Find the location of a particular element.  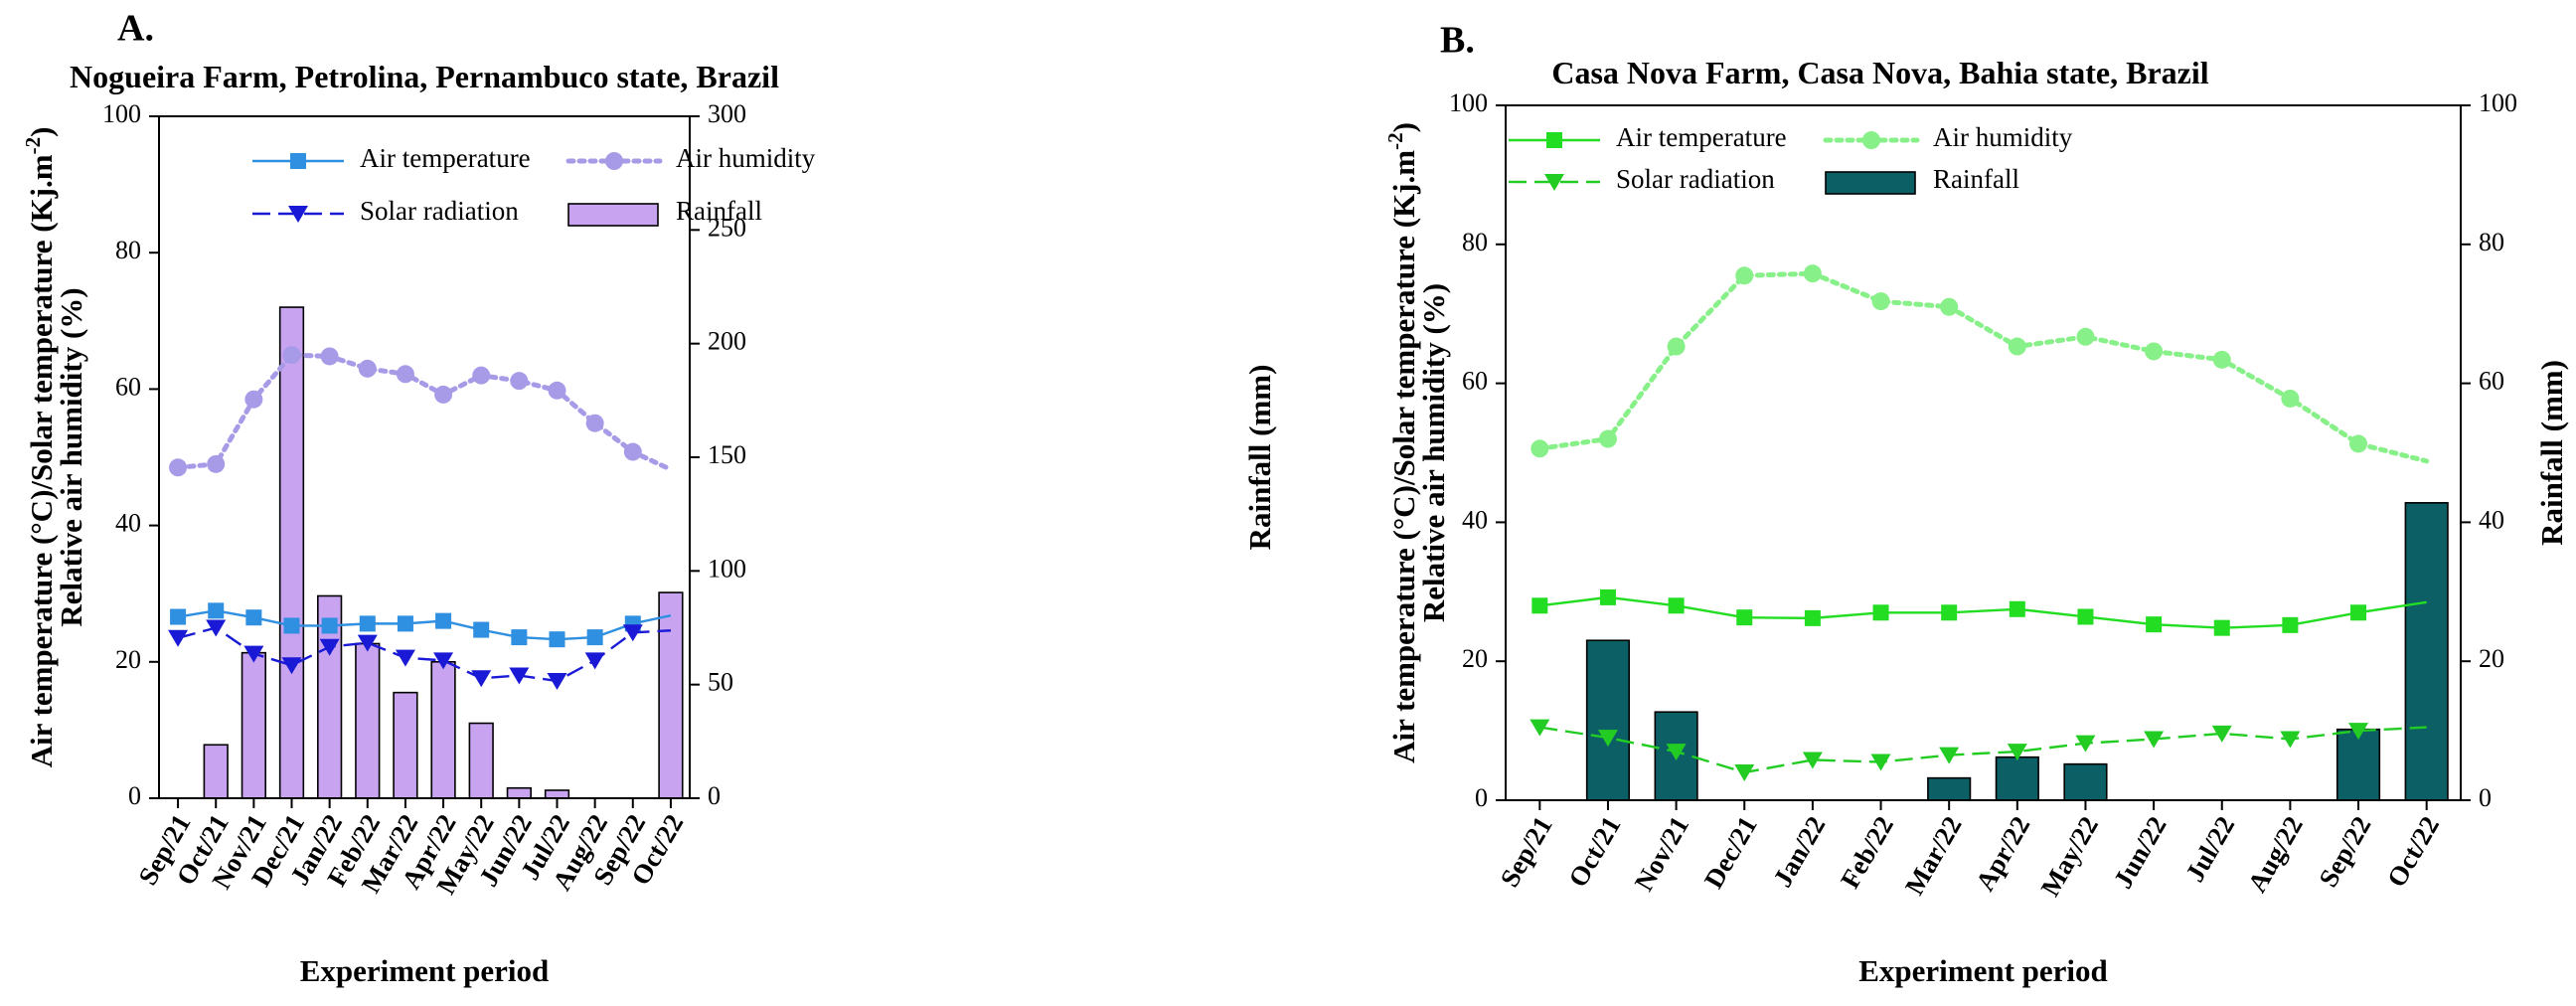

x-tick-label: May/22 is located at coordinates (2069, 856).